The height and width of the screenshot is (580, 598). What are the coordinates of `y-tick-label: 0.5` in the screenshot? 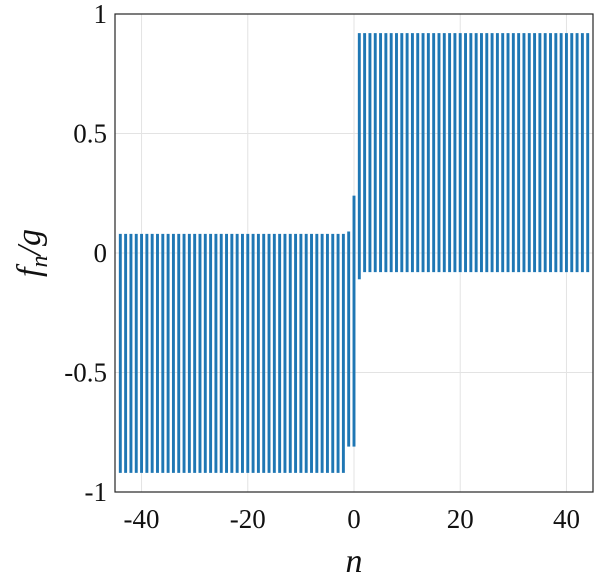 It's located at (90, 134).